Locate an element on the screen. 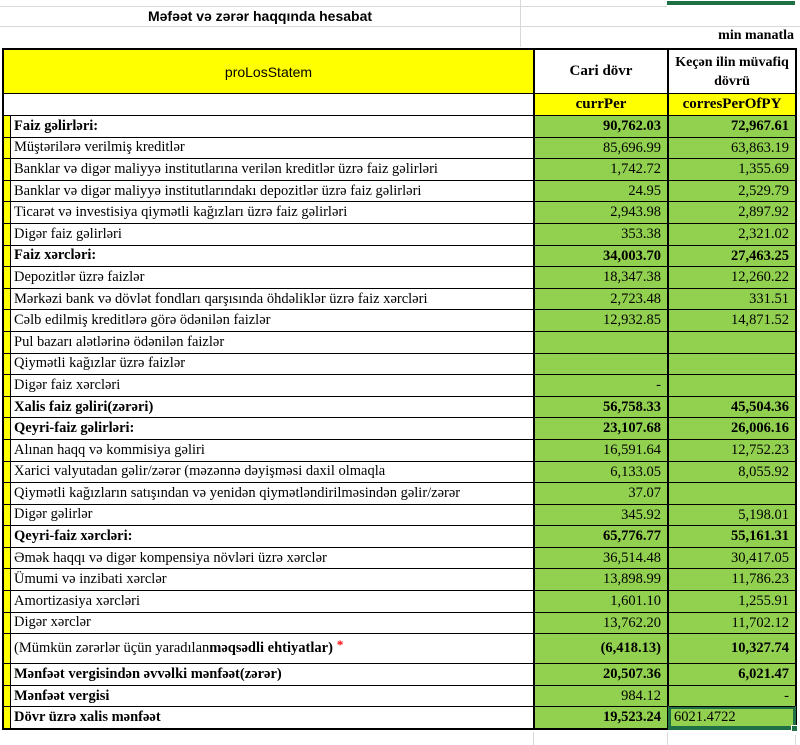 Image resolution: width=800 pixels, height=745 pixels. corresperofpy-value-cell: 331.51 is located at coordinates (732, 298).